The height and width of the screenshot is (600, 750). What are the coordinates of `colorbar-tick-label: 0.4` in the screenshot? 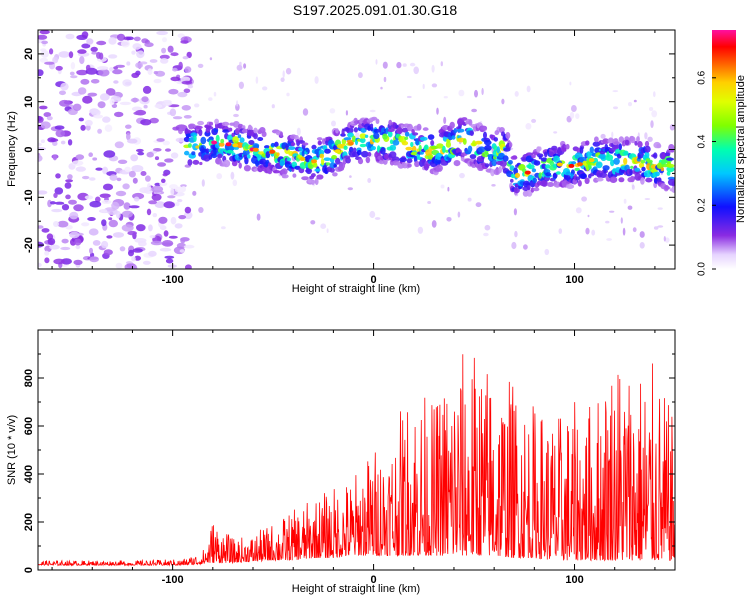 It's located at (702, 141).